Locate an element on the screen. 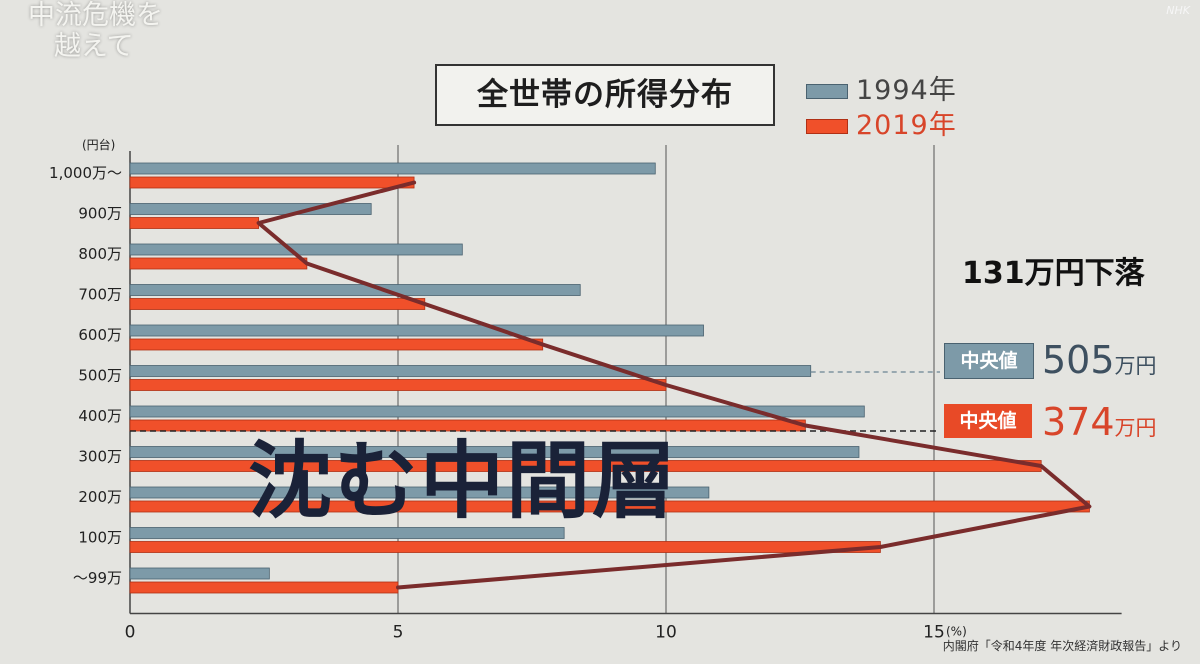 Image resolution: width=1200 pixels, height=664 pixels. chart-title: 全世帯の所得分布 is located at coordinates (605, 95).